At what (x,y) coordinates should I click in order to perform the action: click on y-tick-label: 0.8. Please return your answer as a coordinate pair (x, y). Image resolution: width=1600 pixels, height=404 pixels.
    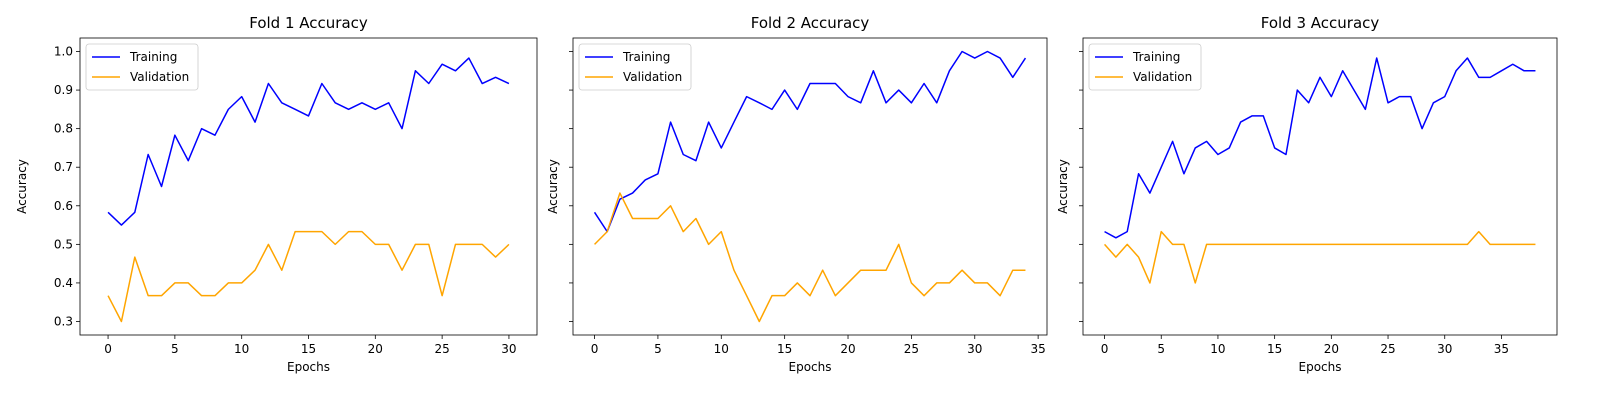
    Looking at the image, I should click on (63, 129).